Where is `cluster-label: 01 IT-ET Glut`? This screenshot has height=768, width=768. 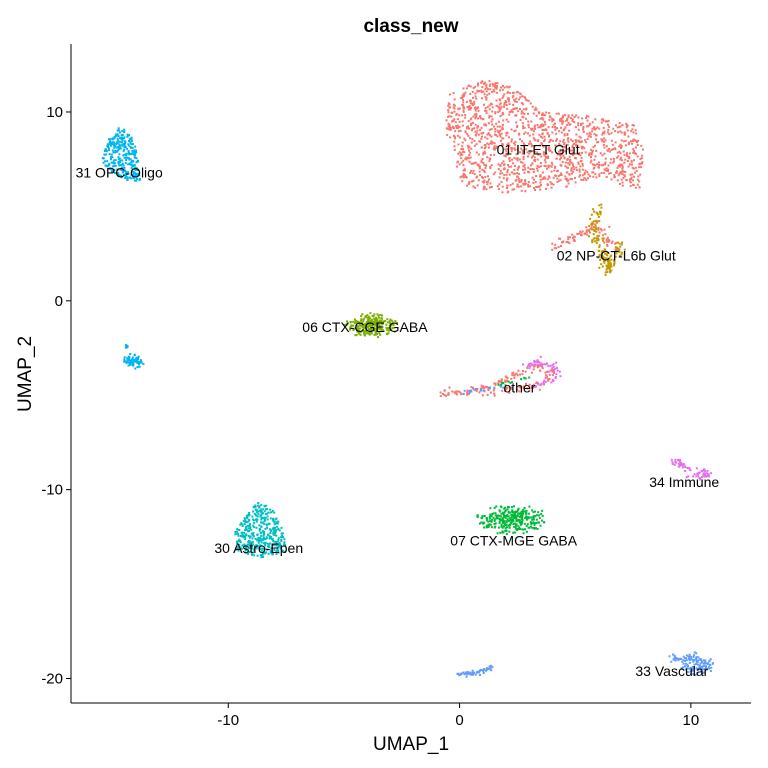 cluster-label: 01 IT-ET Glut is located at coordinates (538, 150).